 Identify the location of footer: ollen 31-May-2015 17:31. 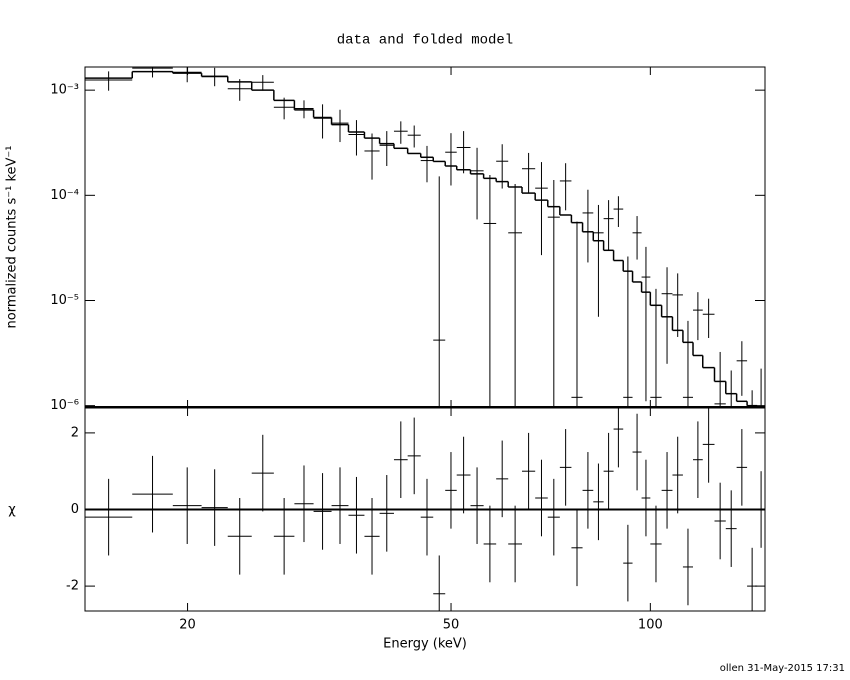
(782, 668).